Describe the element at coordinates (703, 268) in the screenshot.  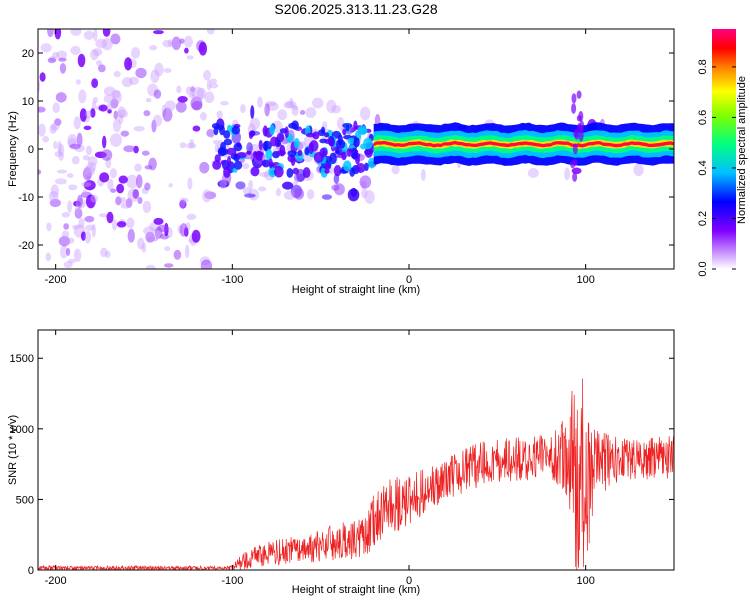
I see `colorbar-tick-label: 0.0` at that location.